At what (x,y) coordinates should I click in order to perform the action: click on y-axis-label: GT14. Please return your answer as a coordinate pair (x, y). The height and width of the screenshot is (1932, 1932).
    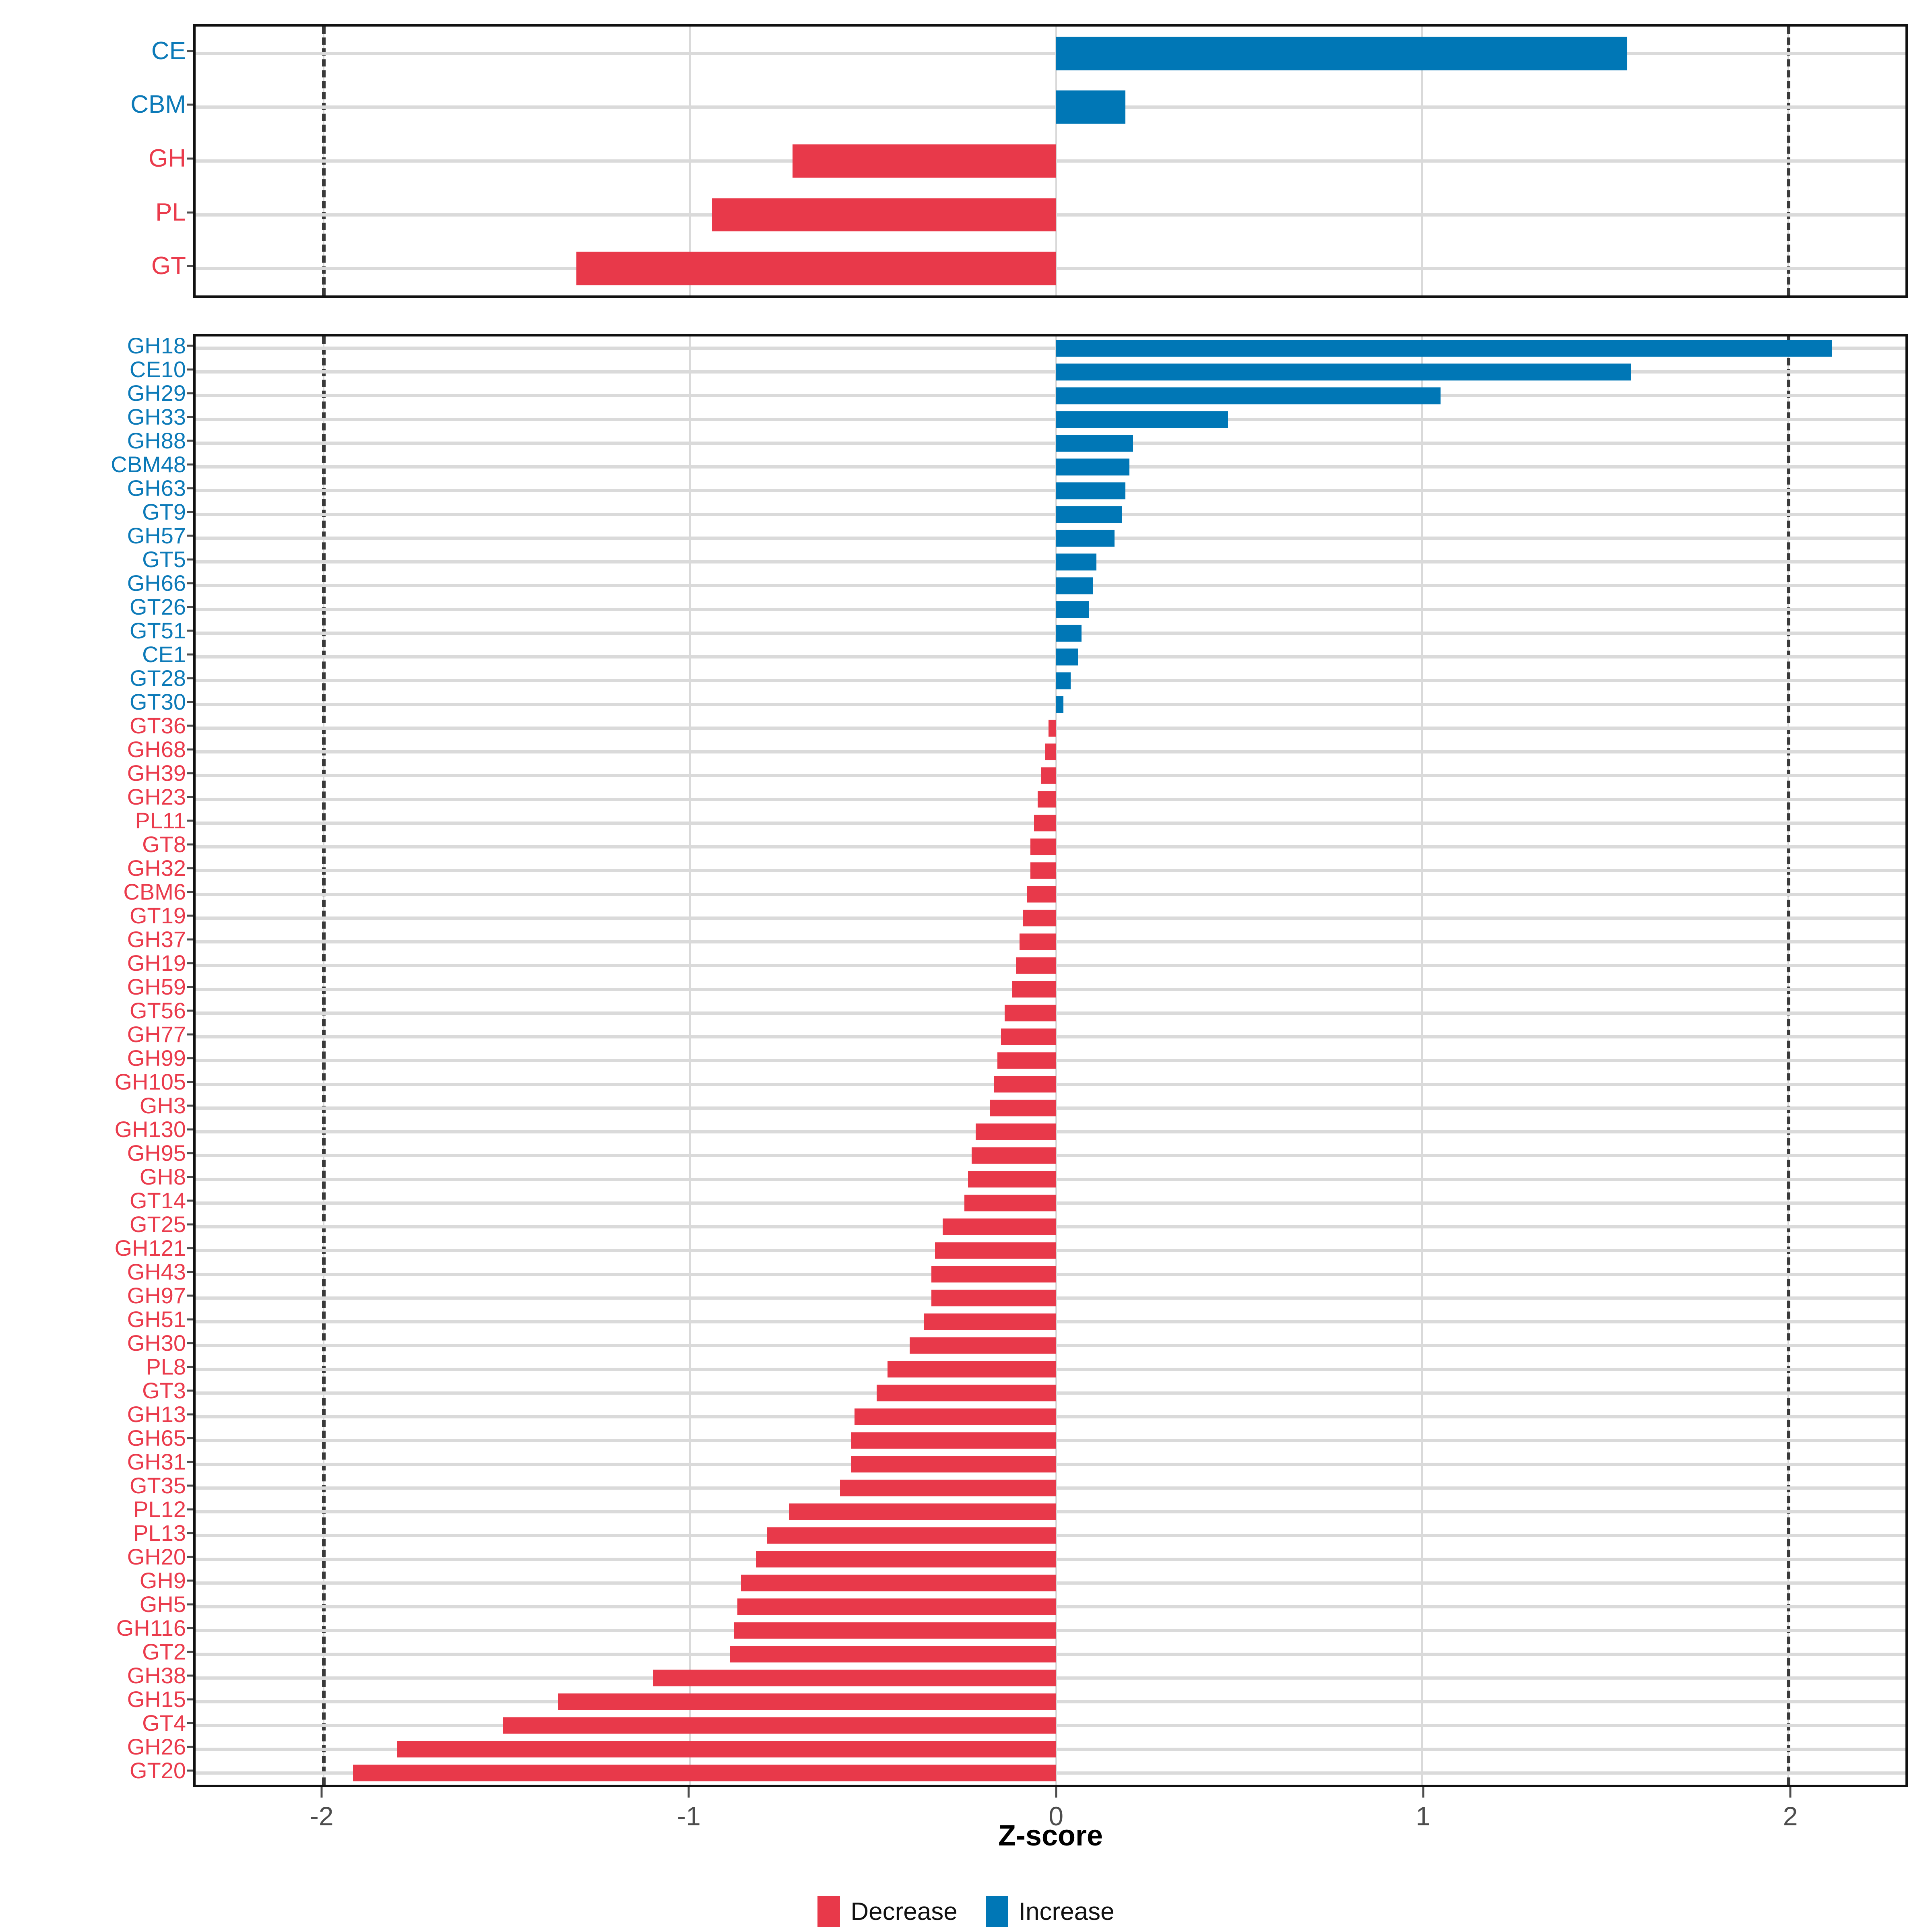
    Looking at the image, I should click on (157, 1200).